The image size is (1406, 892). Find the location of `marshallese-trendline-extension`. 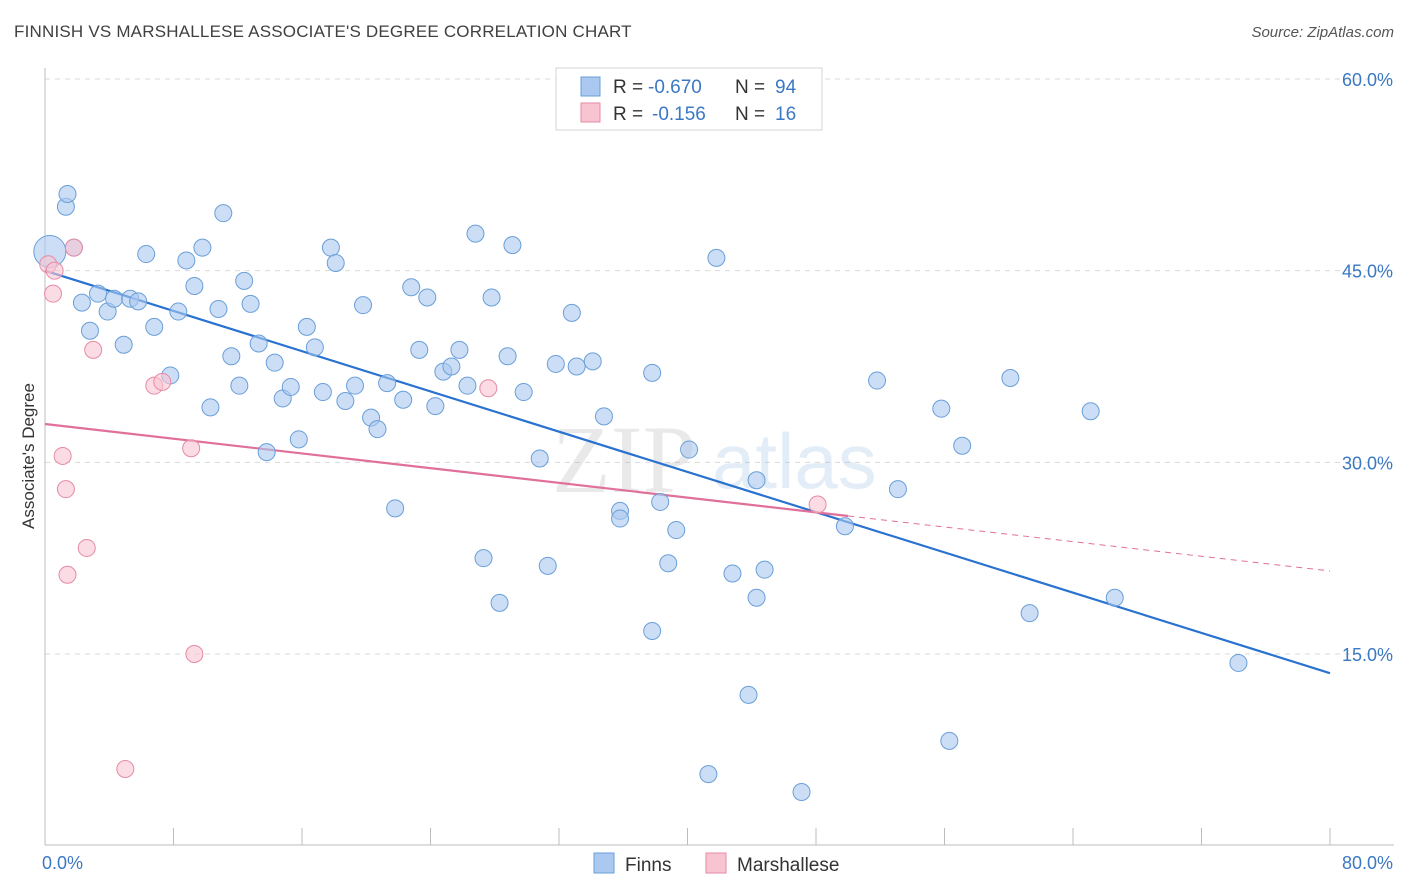

marshallese-trendline-extension is located at coordinates (1089, 543).